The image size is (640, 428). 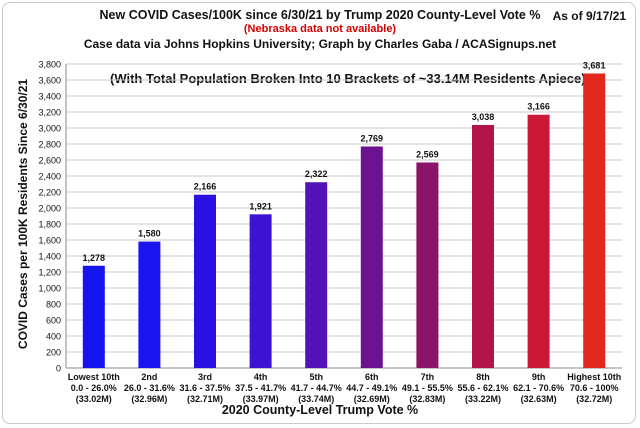 What do you see at coordinates (316, 399) in the screenshot?
I see `x-tick-population-label: (33.74M)` at bounding box center [316, 399].